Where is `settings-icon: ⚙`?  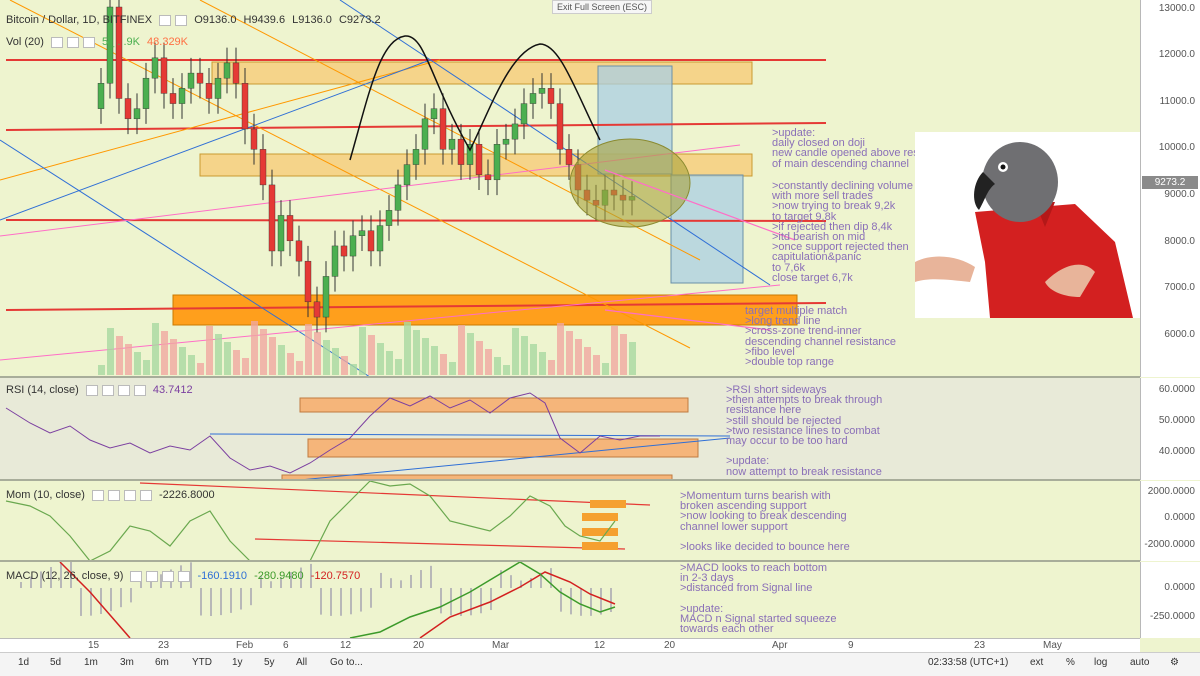 settings-icon: ⚙ is located at coordinates (1174, 662).